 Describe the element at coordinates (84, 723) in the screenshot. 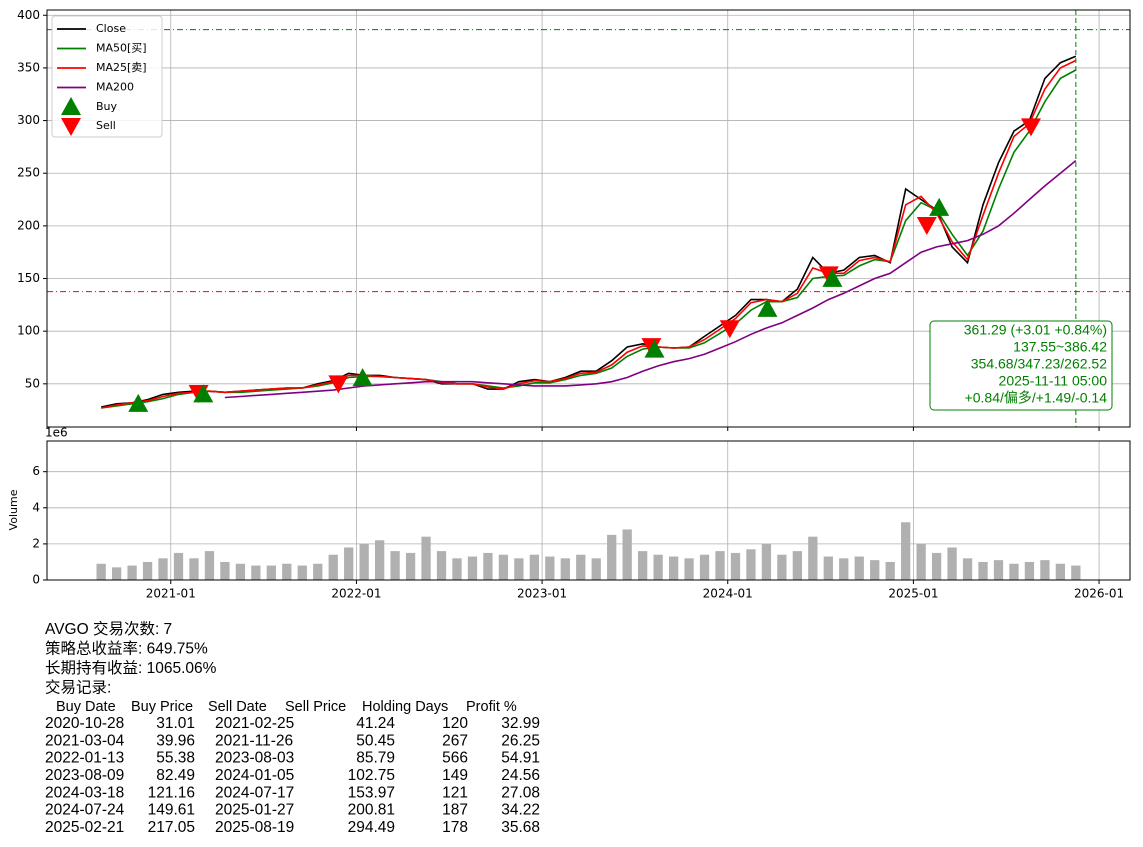

I see `table-cell: 2020-10-28` at that location.